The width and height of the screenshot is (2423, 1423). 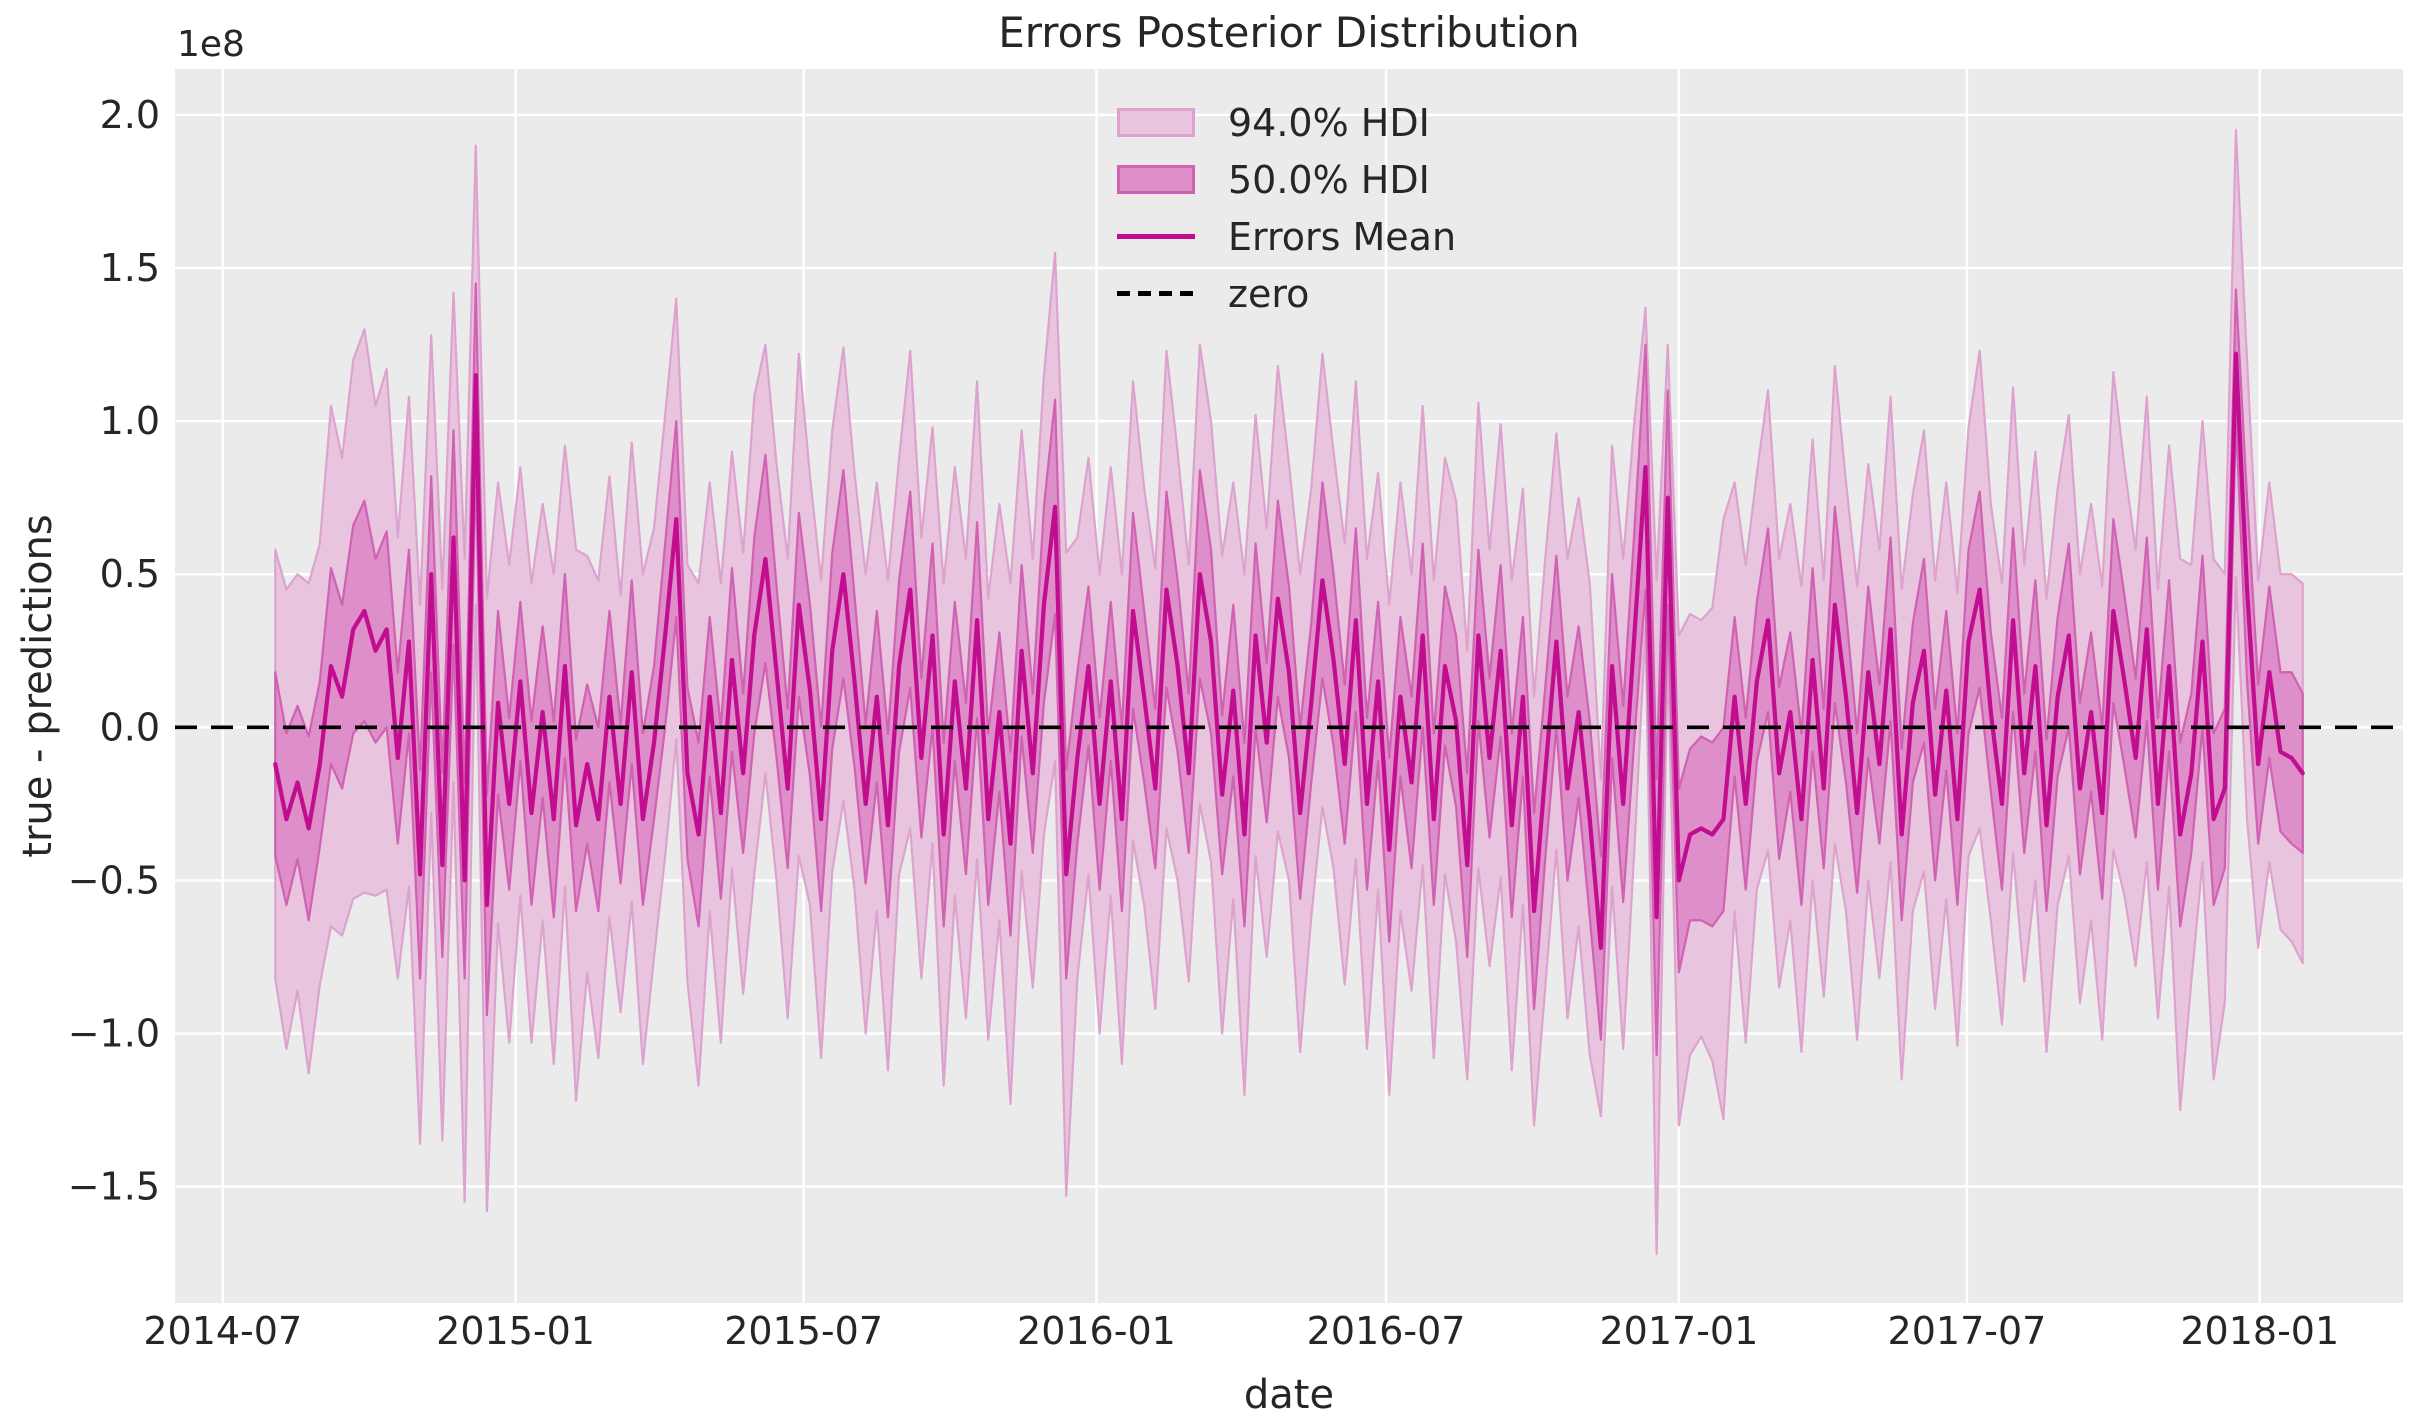 What do you see at coordinates (222, 1331) in the screenshot?
I see `x-tick-label: 2014-07` at bounding box center [222, 1331].